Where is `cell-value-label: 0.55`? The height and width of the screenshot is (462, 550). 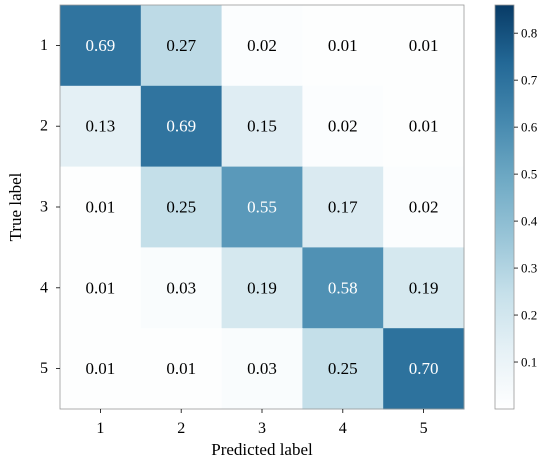 cell-value-label: 0.55 is located at coordinates (262, 207).